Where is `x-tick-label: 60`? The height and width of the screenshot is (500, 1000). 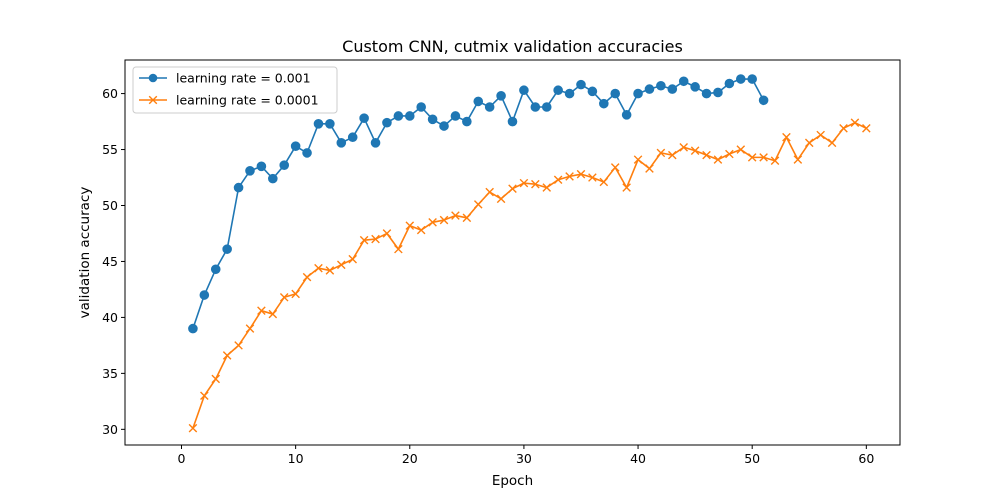 x-tick-label: 60 is located at coordinates (866, 458).